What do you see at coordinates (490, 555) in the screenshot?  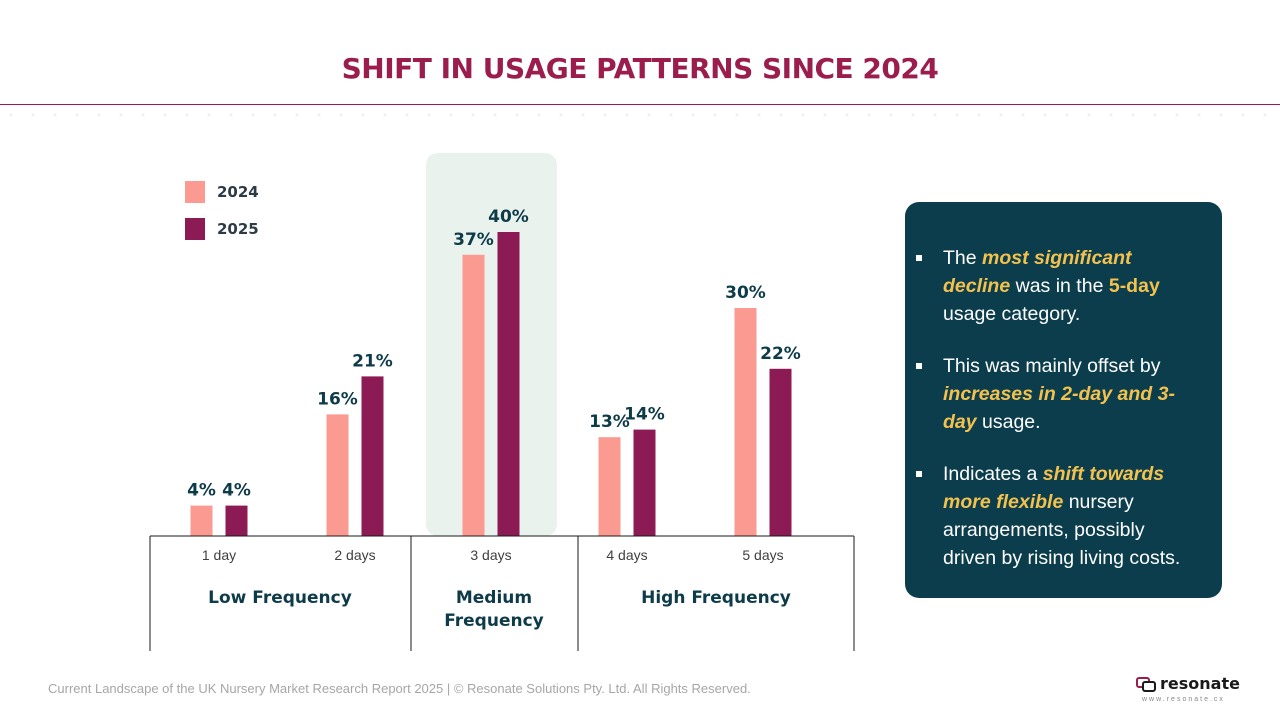 I see `x-tick-label: 3 days` at bounding box center [490, 555].